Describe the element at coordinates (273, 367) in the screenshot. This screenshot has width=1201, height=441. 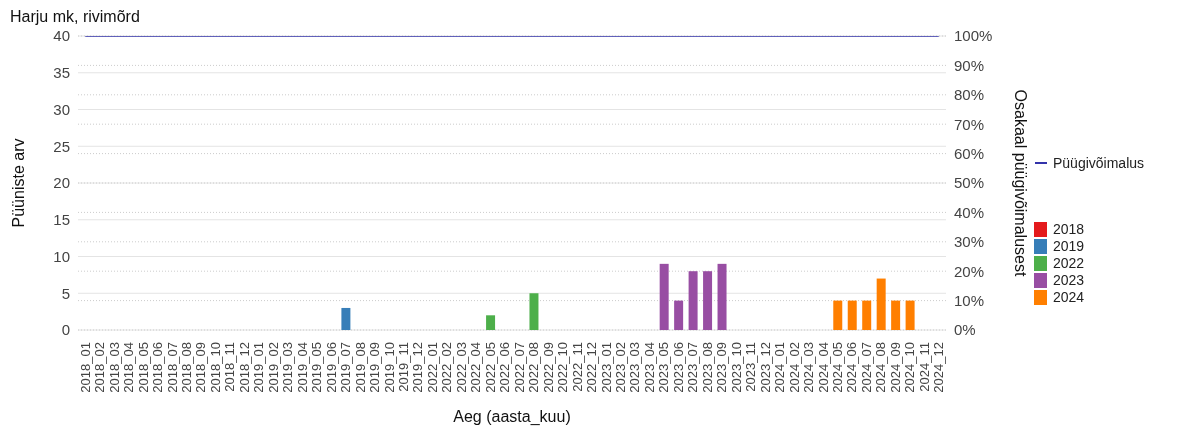
I see `x-tick-label: 2019_02` at that location.